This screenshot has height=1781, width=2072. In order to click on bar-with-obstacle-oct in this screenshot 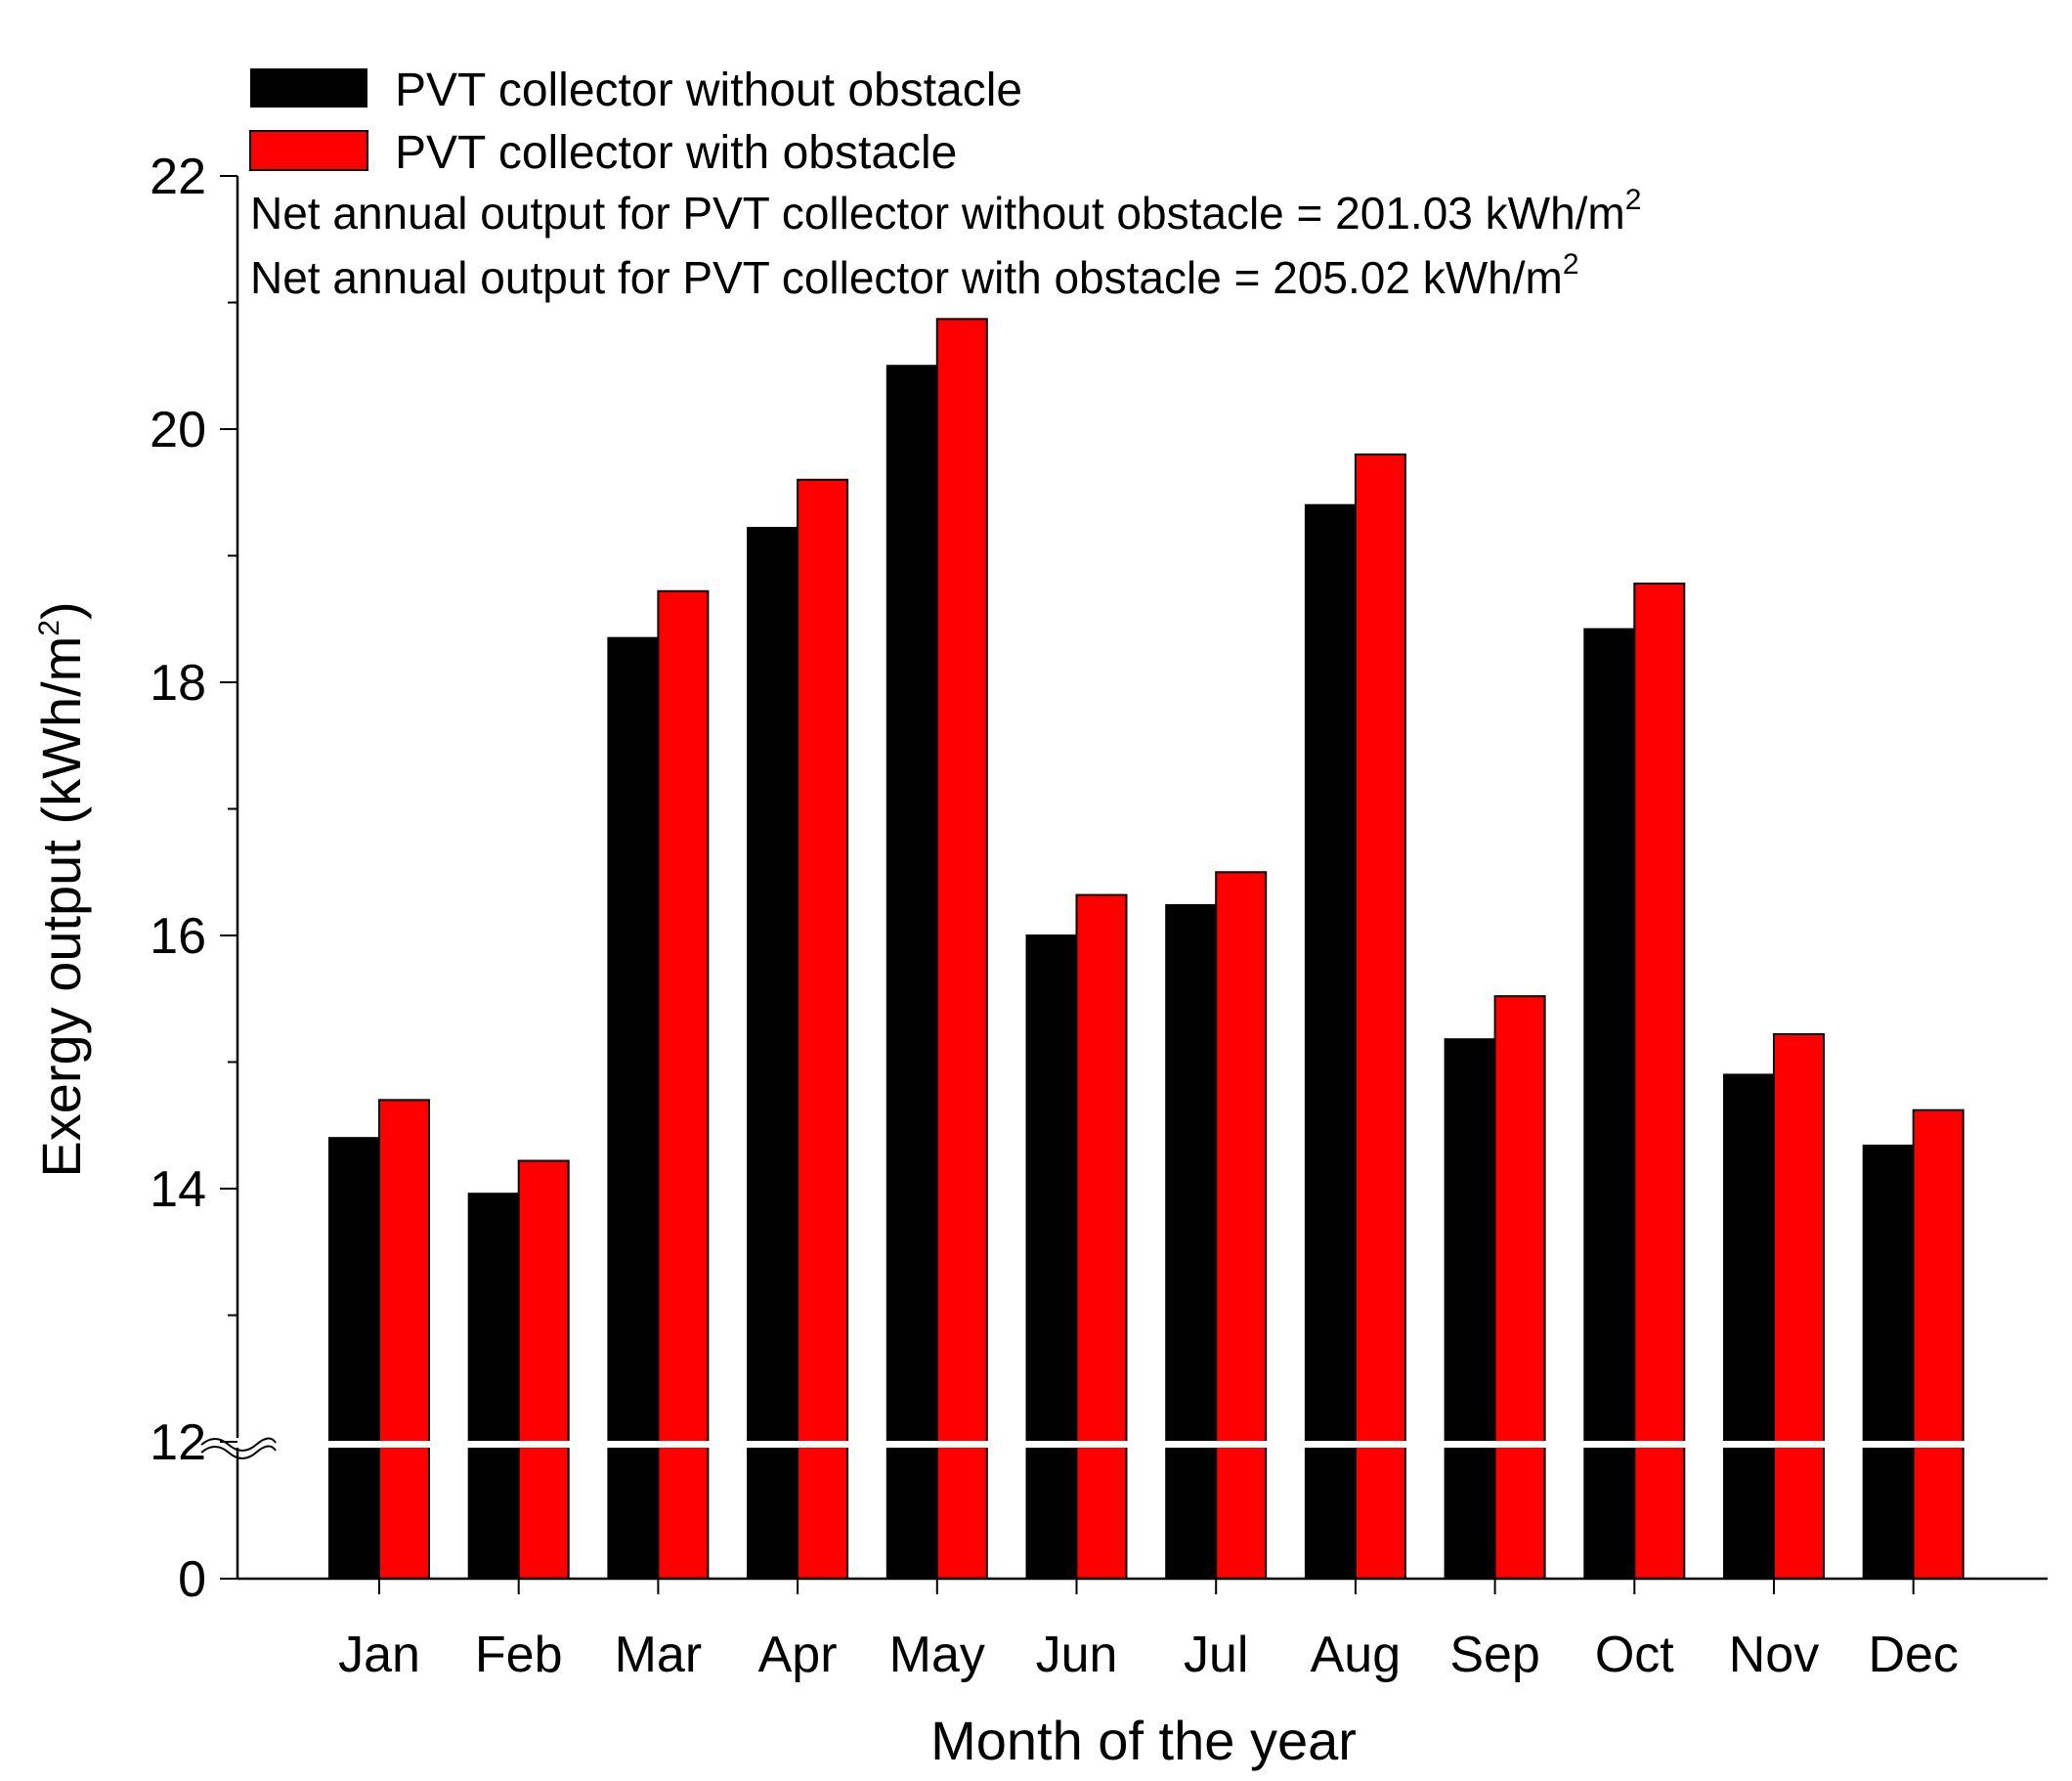, I will do `click(1659, 1081)`.